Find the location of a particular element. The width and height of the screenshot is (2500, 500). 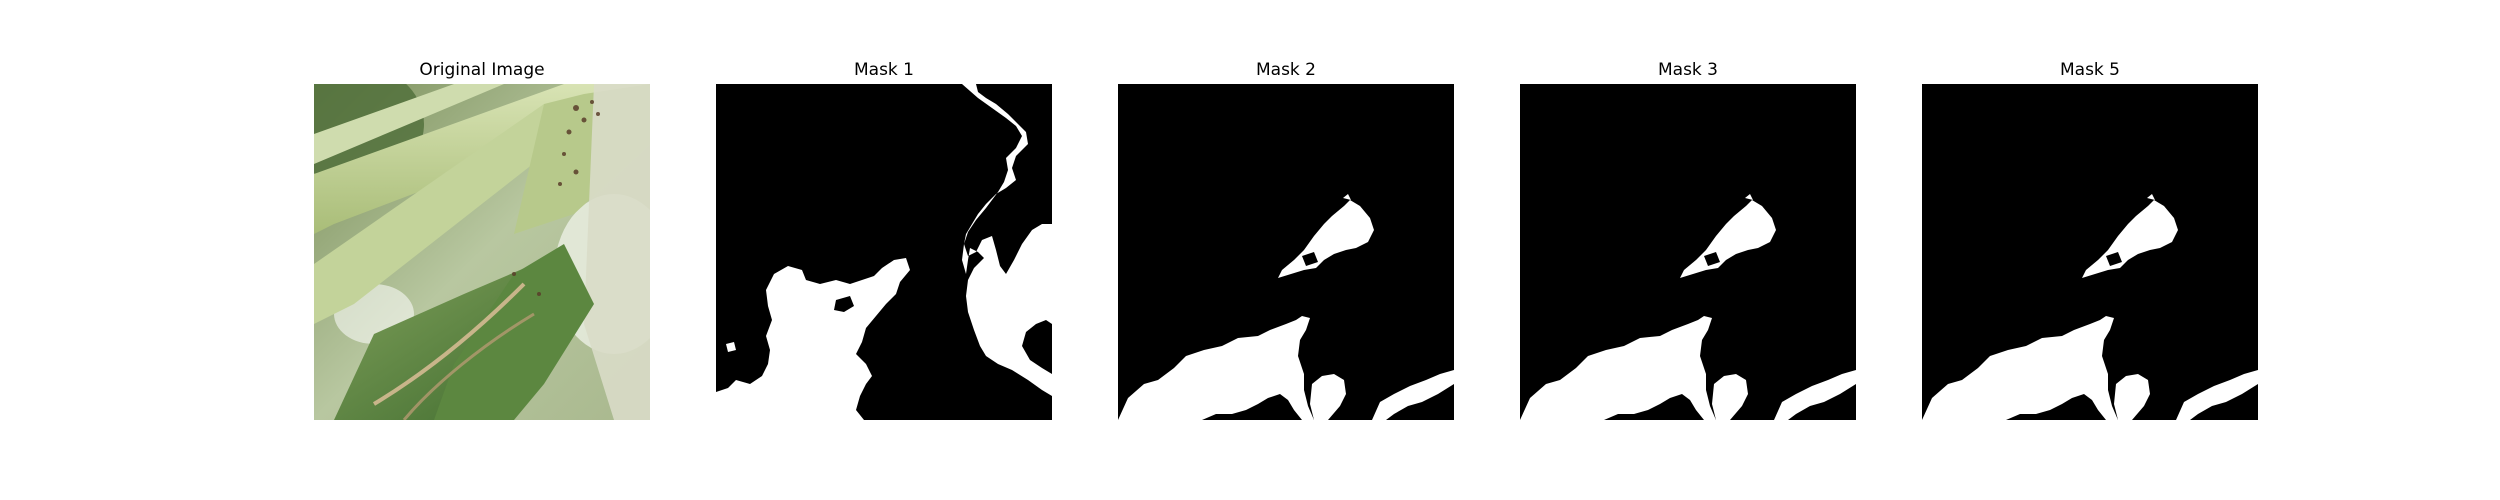

original-leaf-photo is located at coordinates (482, 252).